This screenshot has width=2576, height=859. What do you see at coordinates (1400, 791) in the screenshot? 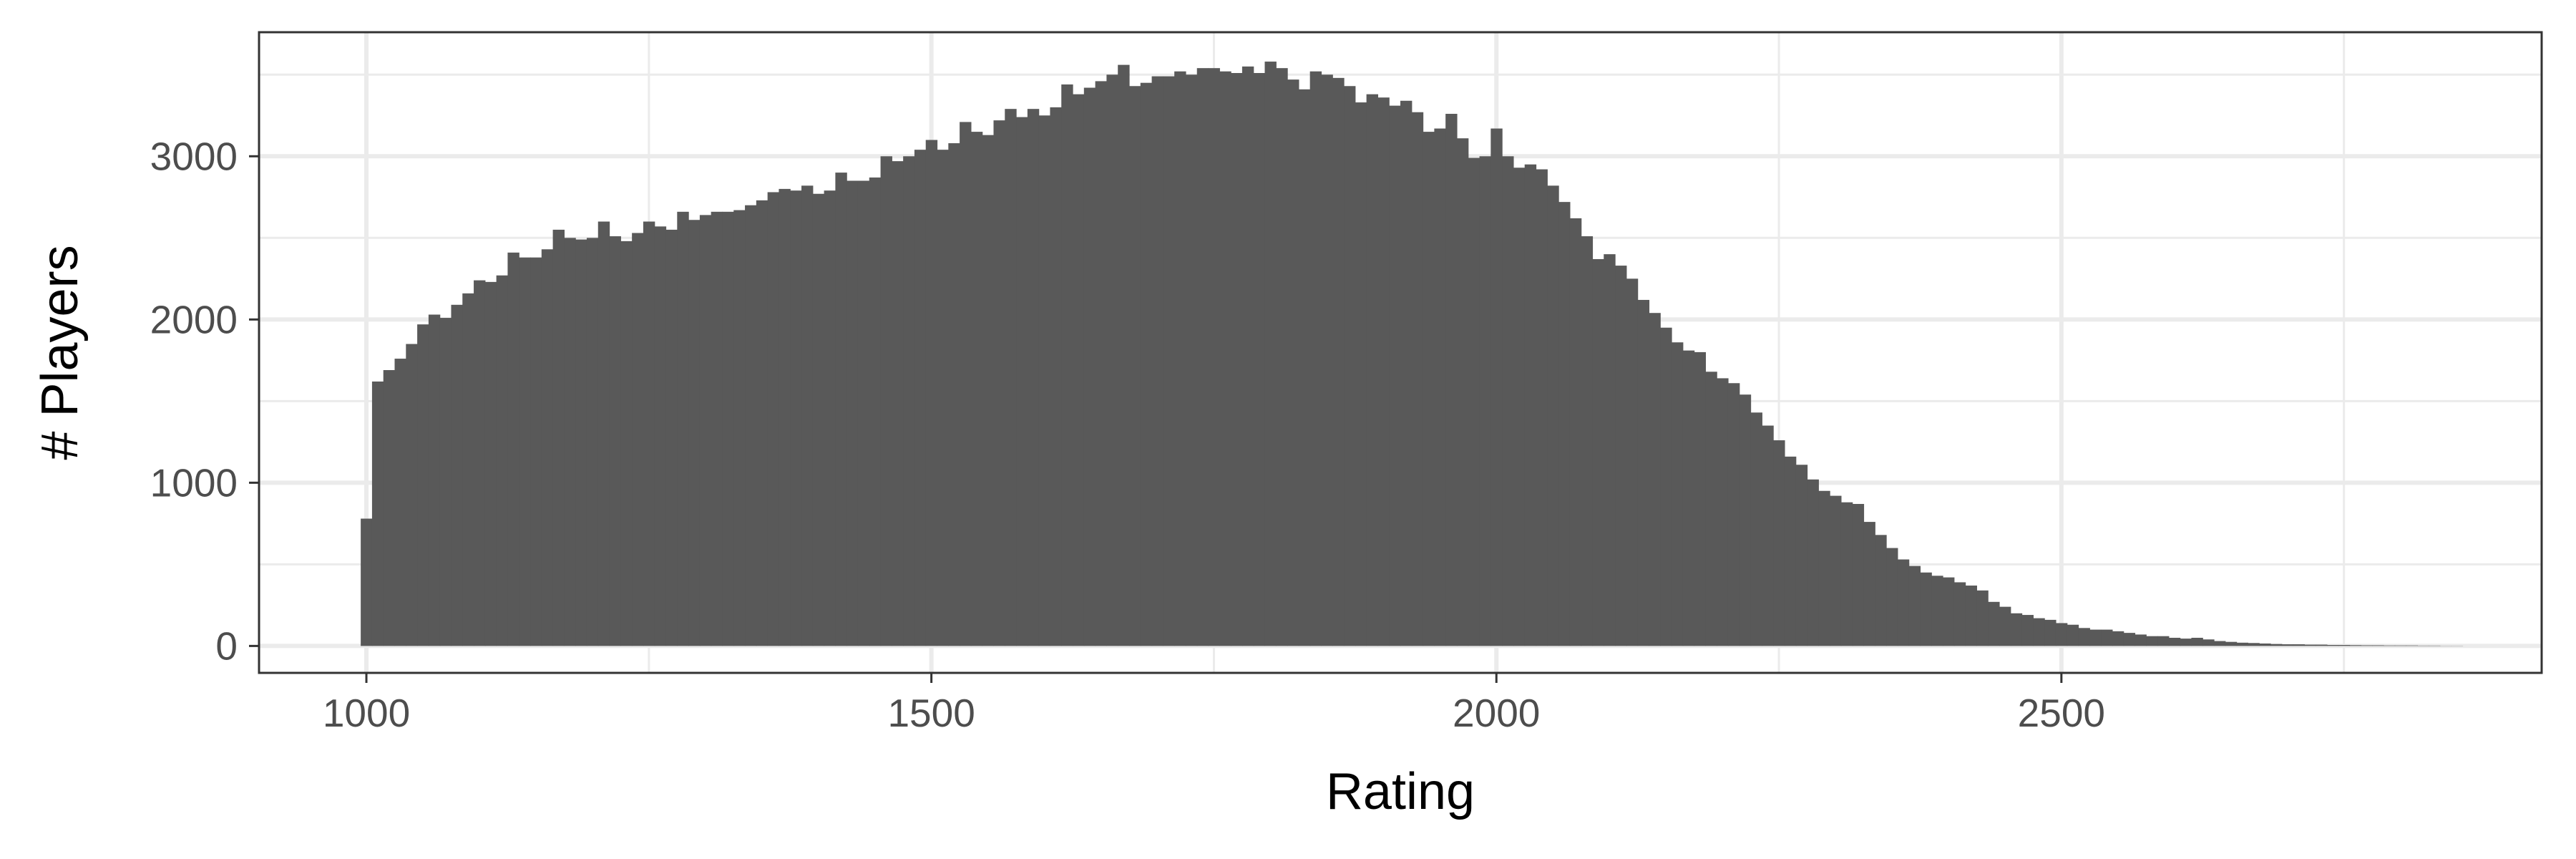
I see `x-axis-title: Rating` at bounding box center [1400, 791].